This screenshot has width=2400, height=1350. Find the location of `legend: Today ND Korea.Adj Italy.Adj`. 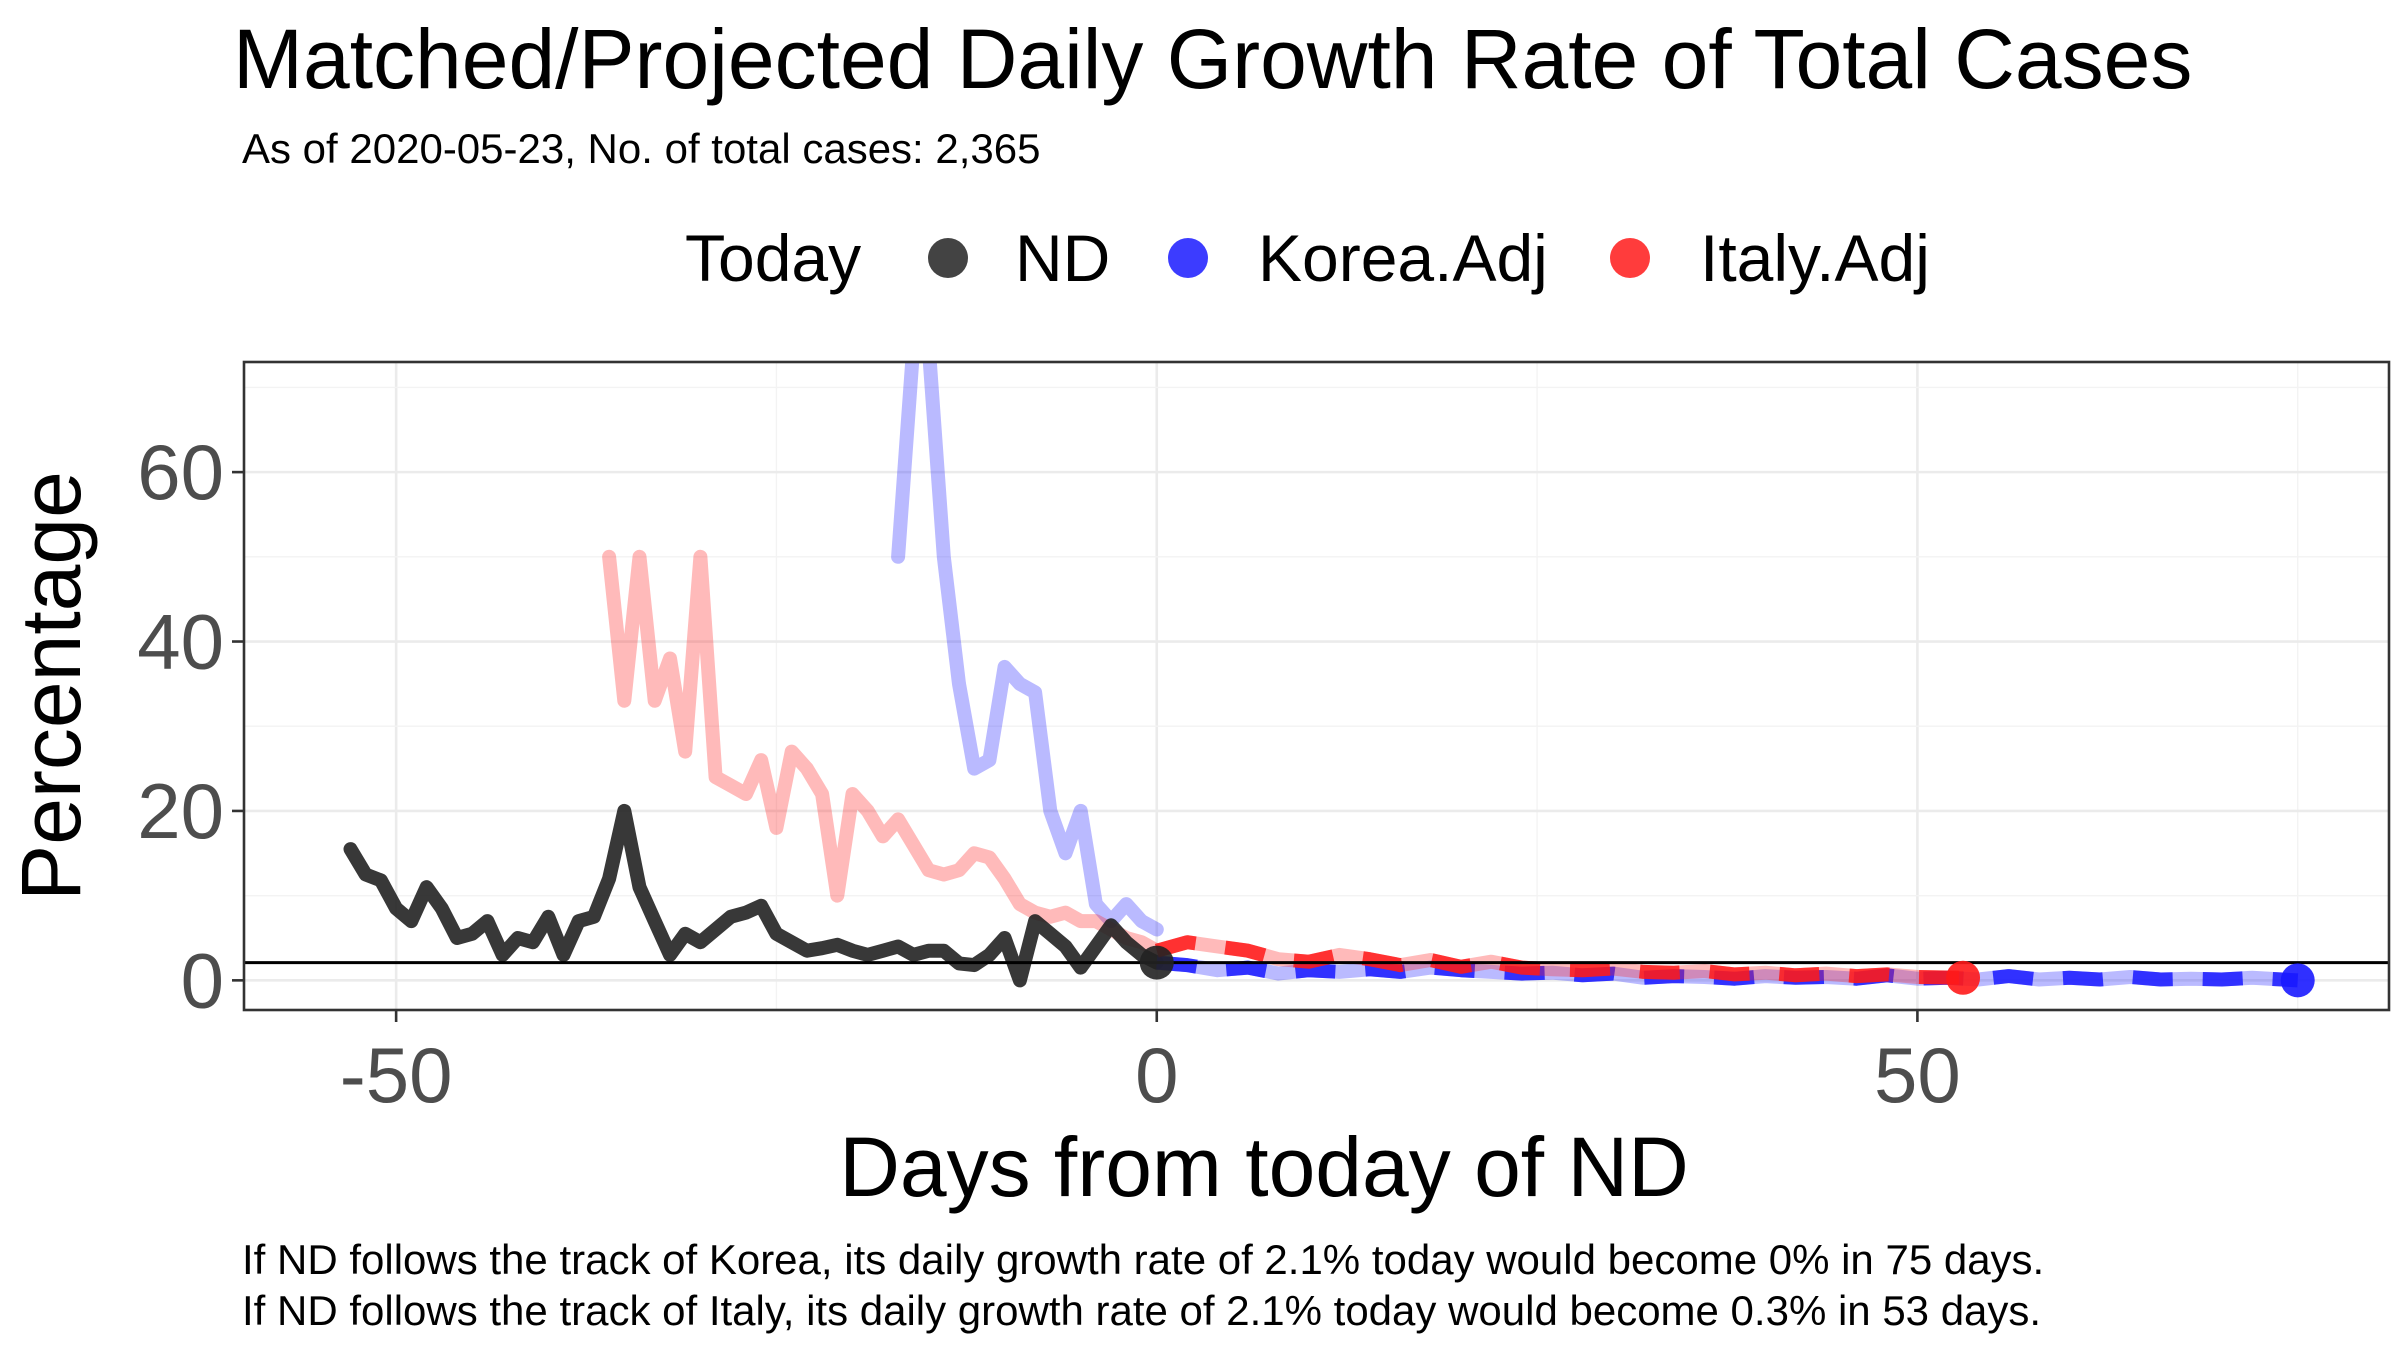

legend: Today ND Korea.Adj Italy.Adj is located at coordinates (1307, 258).